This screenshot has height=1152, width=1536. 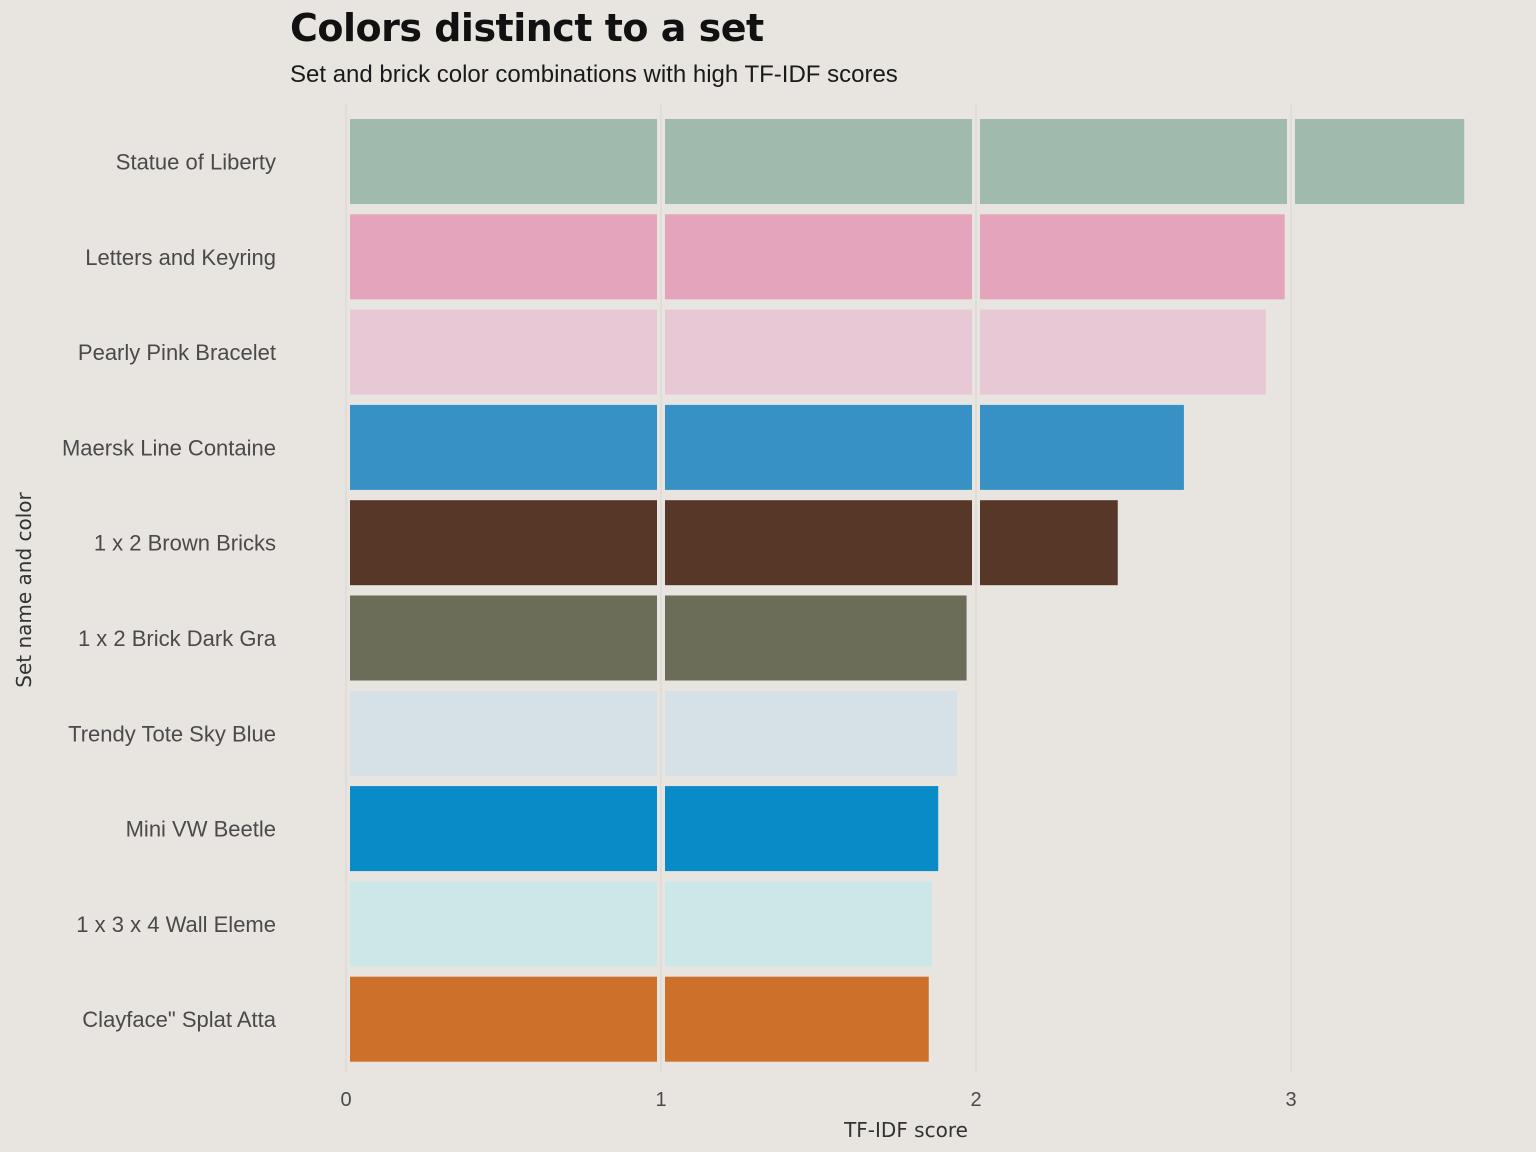 What do you see at coordinates (527, 28) in the screenshot?
I see `chart-title: Colors distinct to a set` at bounding box center [527, 28].